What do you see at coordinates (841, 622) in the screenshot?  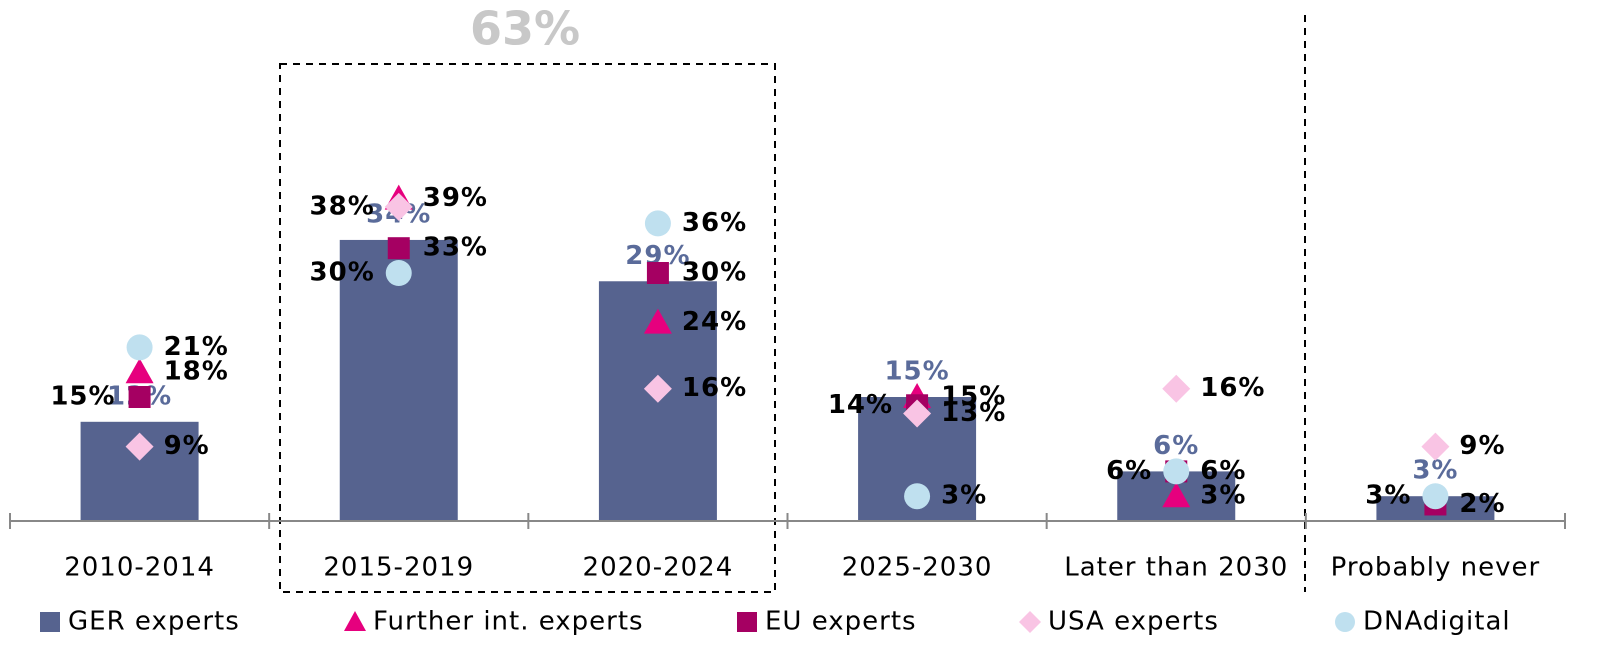 I see `legend-label: EU experts` at bounding box center [841, 622].